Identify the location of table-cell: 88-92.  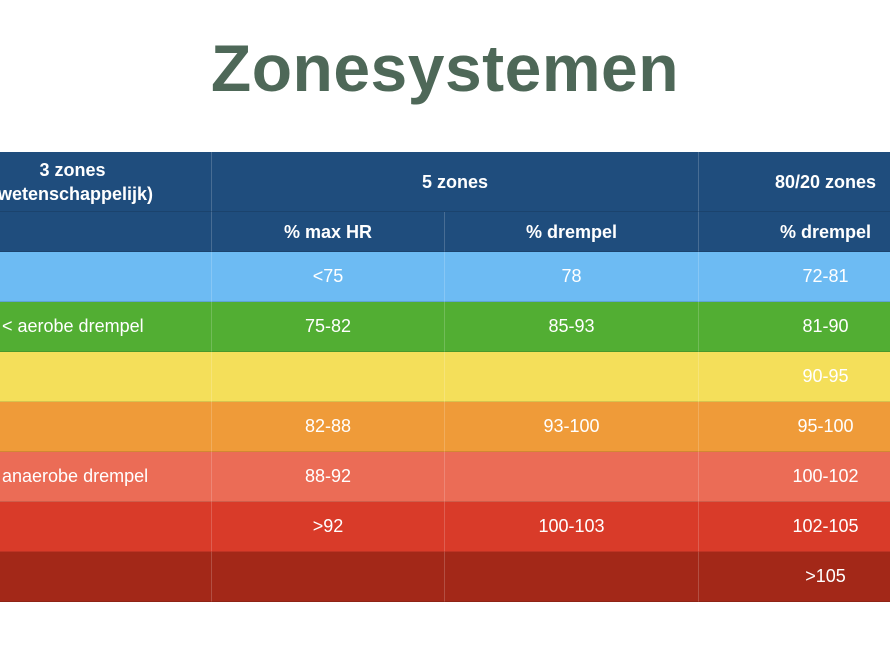
(328, 477).